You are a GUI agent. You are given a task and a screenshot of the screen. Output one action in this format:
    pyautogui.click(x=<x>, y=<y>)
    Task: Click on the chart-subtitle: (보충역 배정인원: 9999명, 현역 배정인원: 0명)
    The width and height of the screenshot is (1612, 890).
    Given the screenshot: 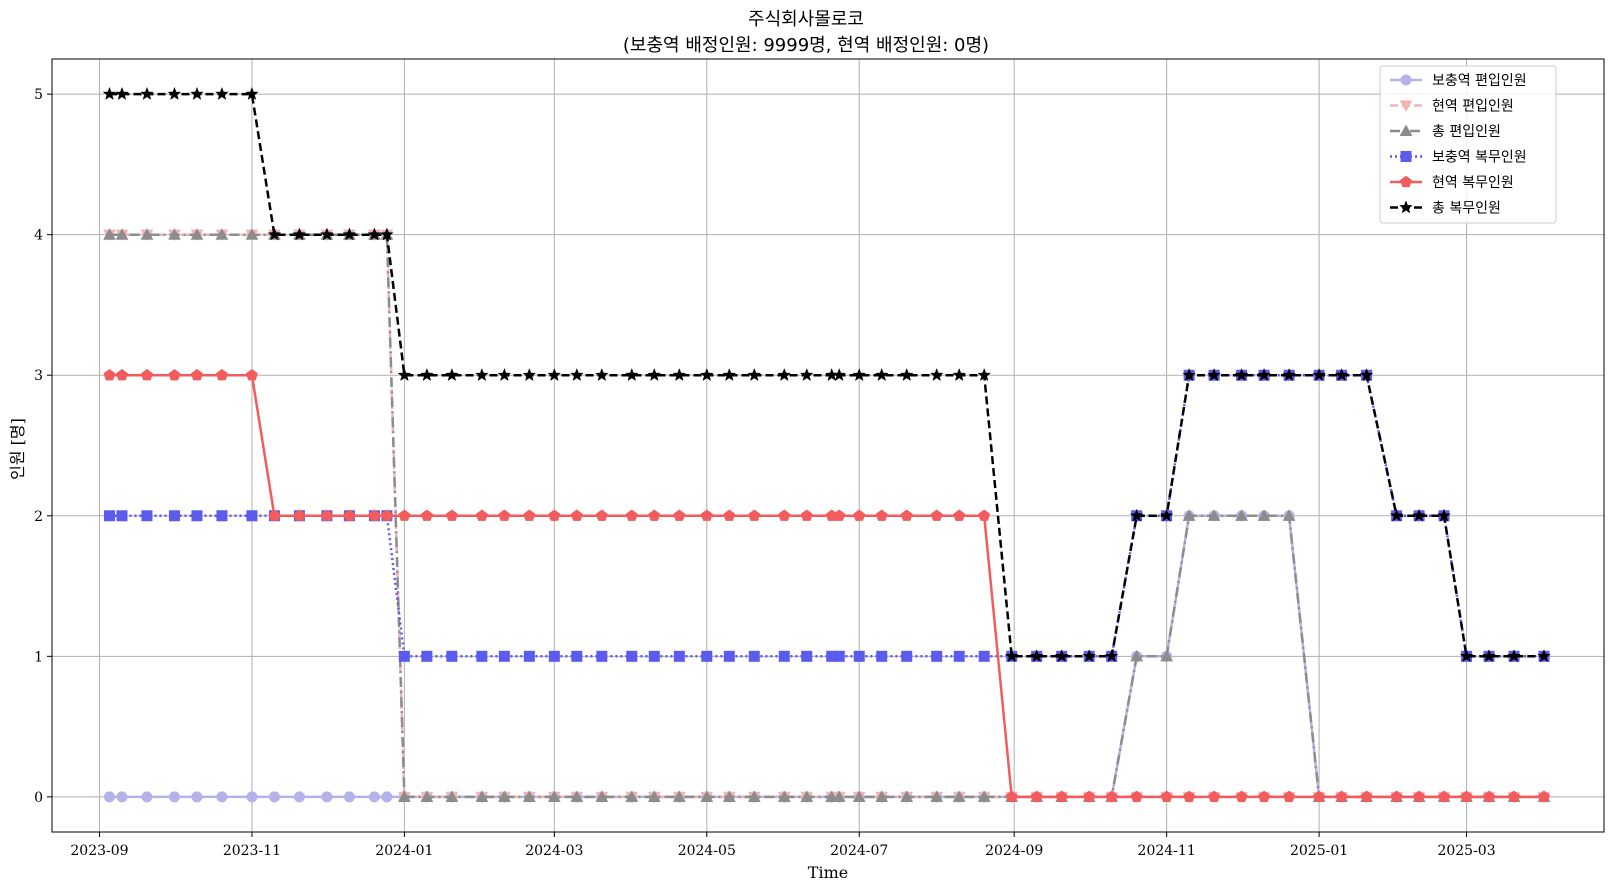 What is the action you would take?
    pyautogui.click(x=806, y=45)
    